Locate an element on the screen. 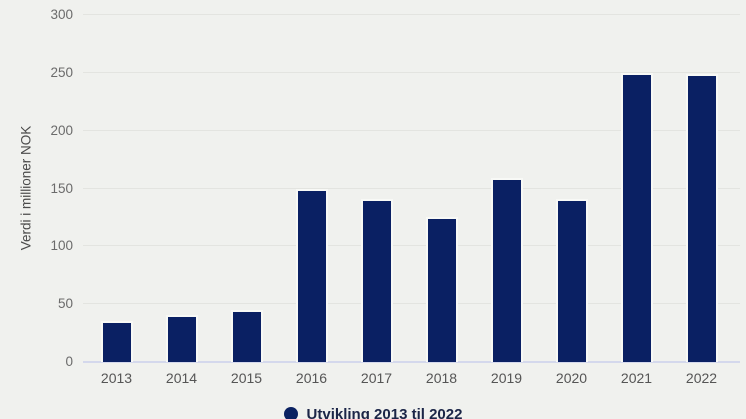 Image resolution: width=746 pixels, height=419 pixels. bar-band-2018 is located at coordinates (441, 188).